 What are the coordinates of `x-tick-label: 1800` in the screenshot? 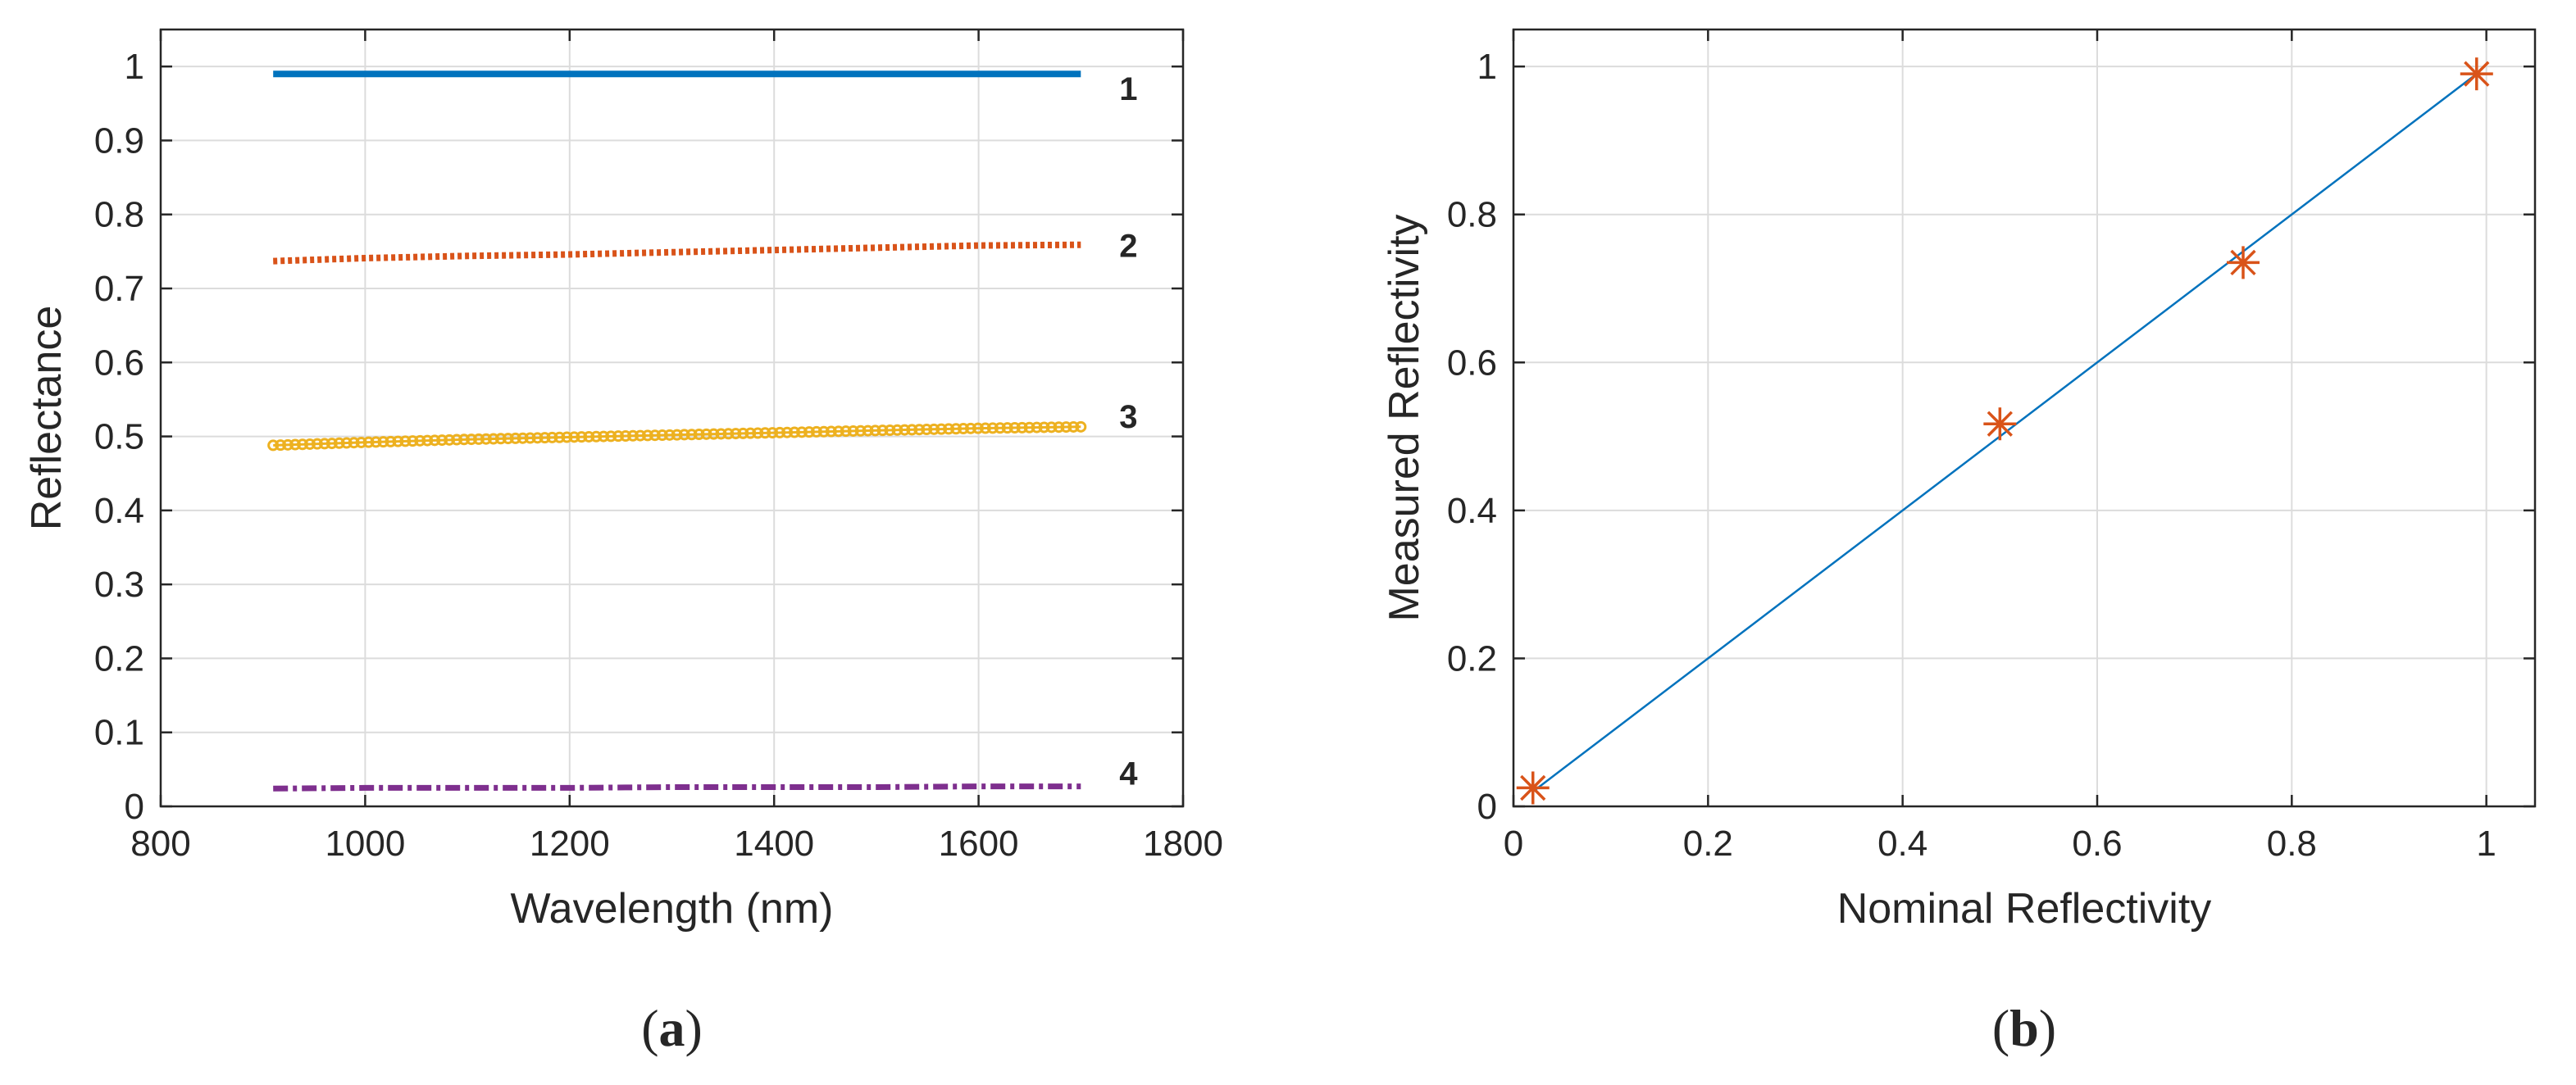 It's located at (1183, 844).